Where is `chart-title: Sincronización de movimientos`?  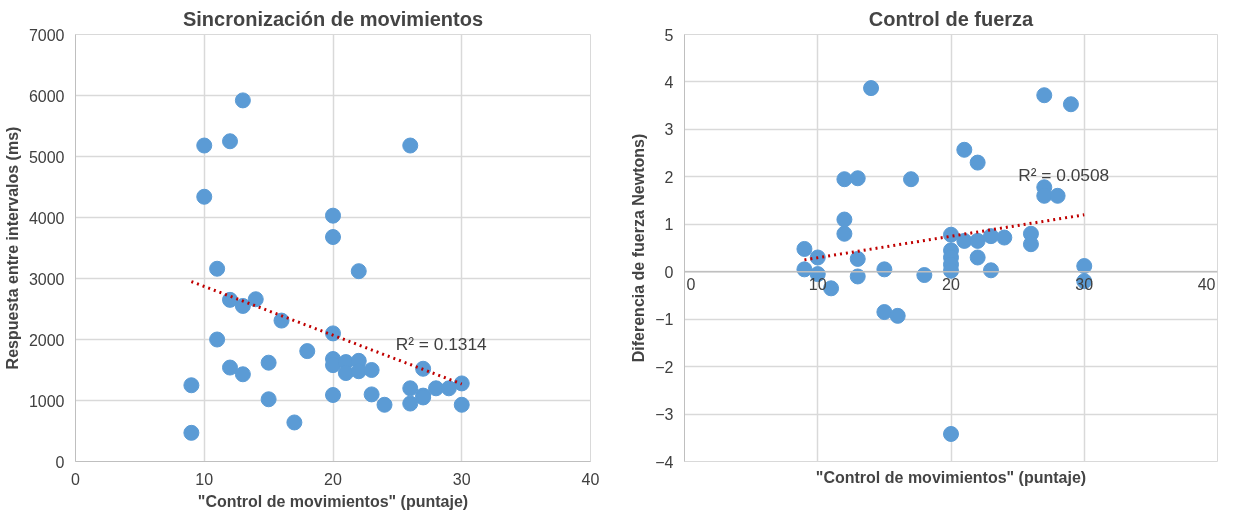 chart-title: Sincronización de movimientos is located at coordinates (333, 18).